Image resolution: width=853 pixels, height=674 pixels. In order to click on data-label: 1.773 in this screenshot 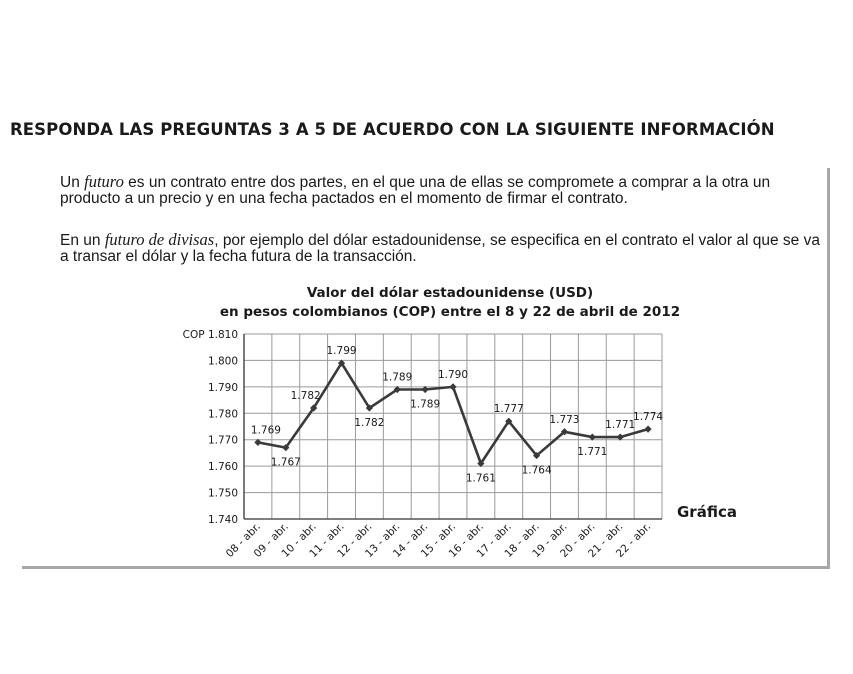, I will do `click(564, 420)`.